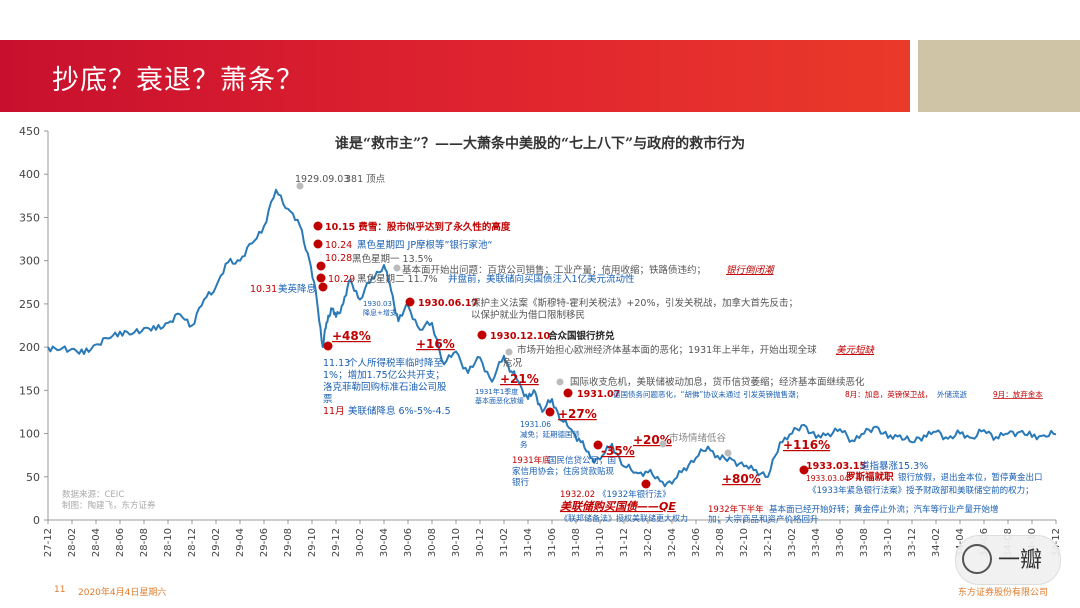  I want to click on event-193107-aug: 8月：加息，英镑保卫战，, so click(888, 394).